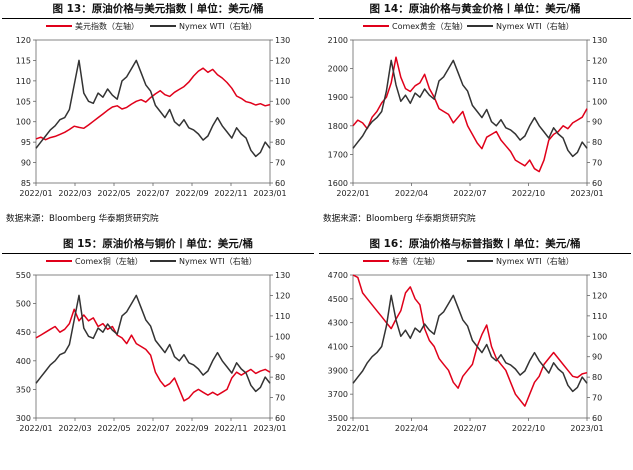  What do you see at coordinates (26, 142) in the screenshot?
I see `y-left-tick-label: 95` at bounding box center [26, 142].